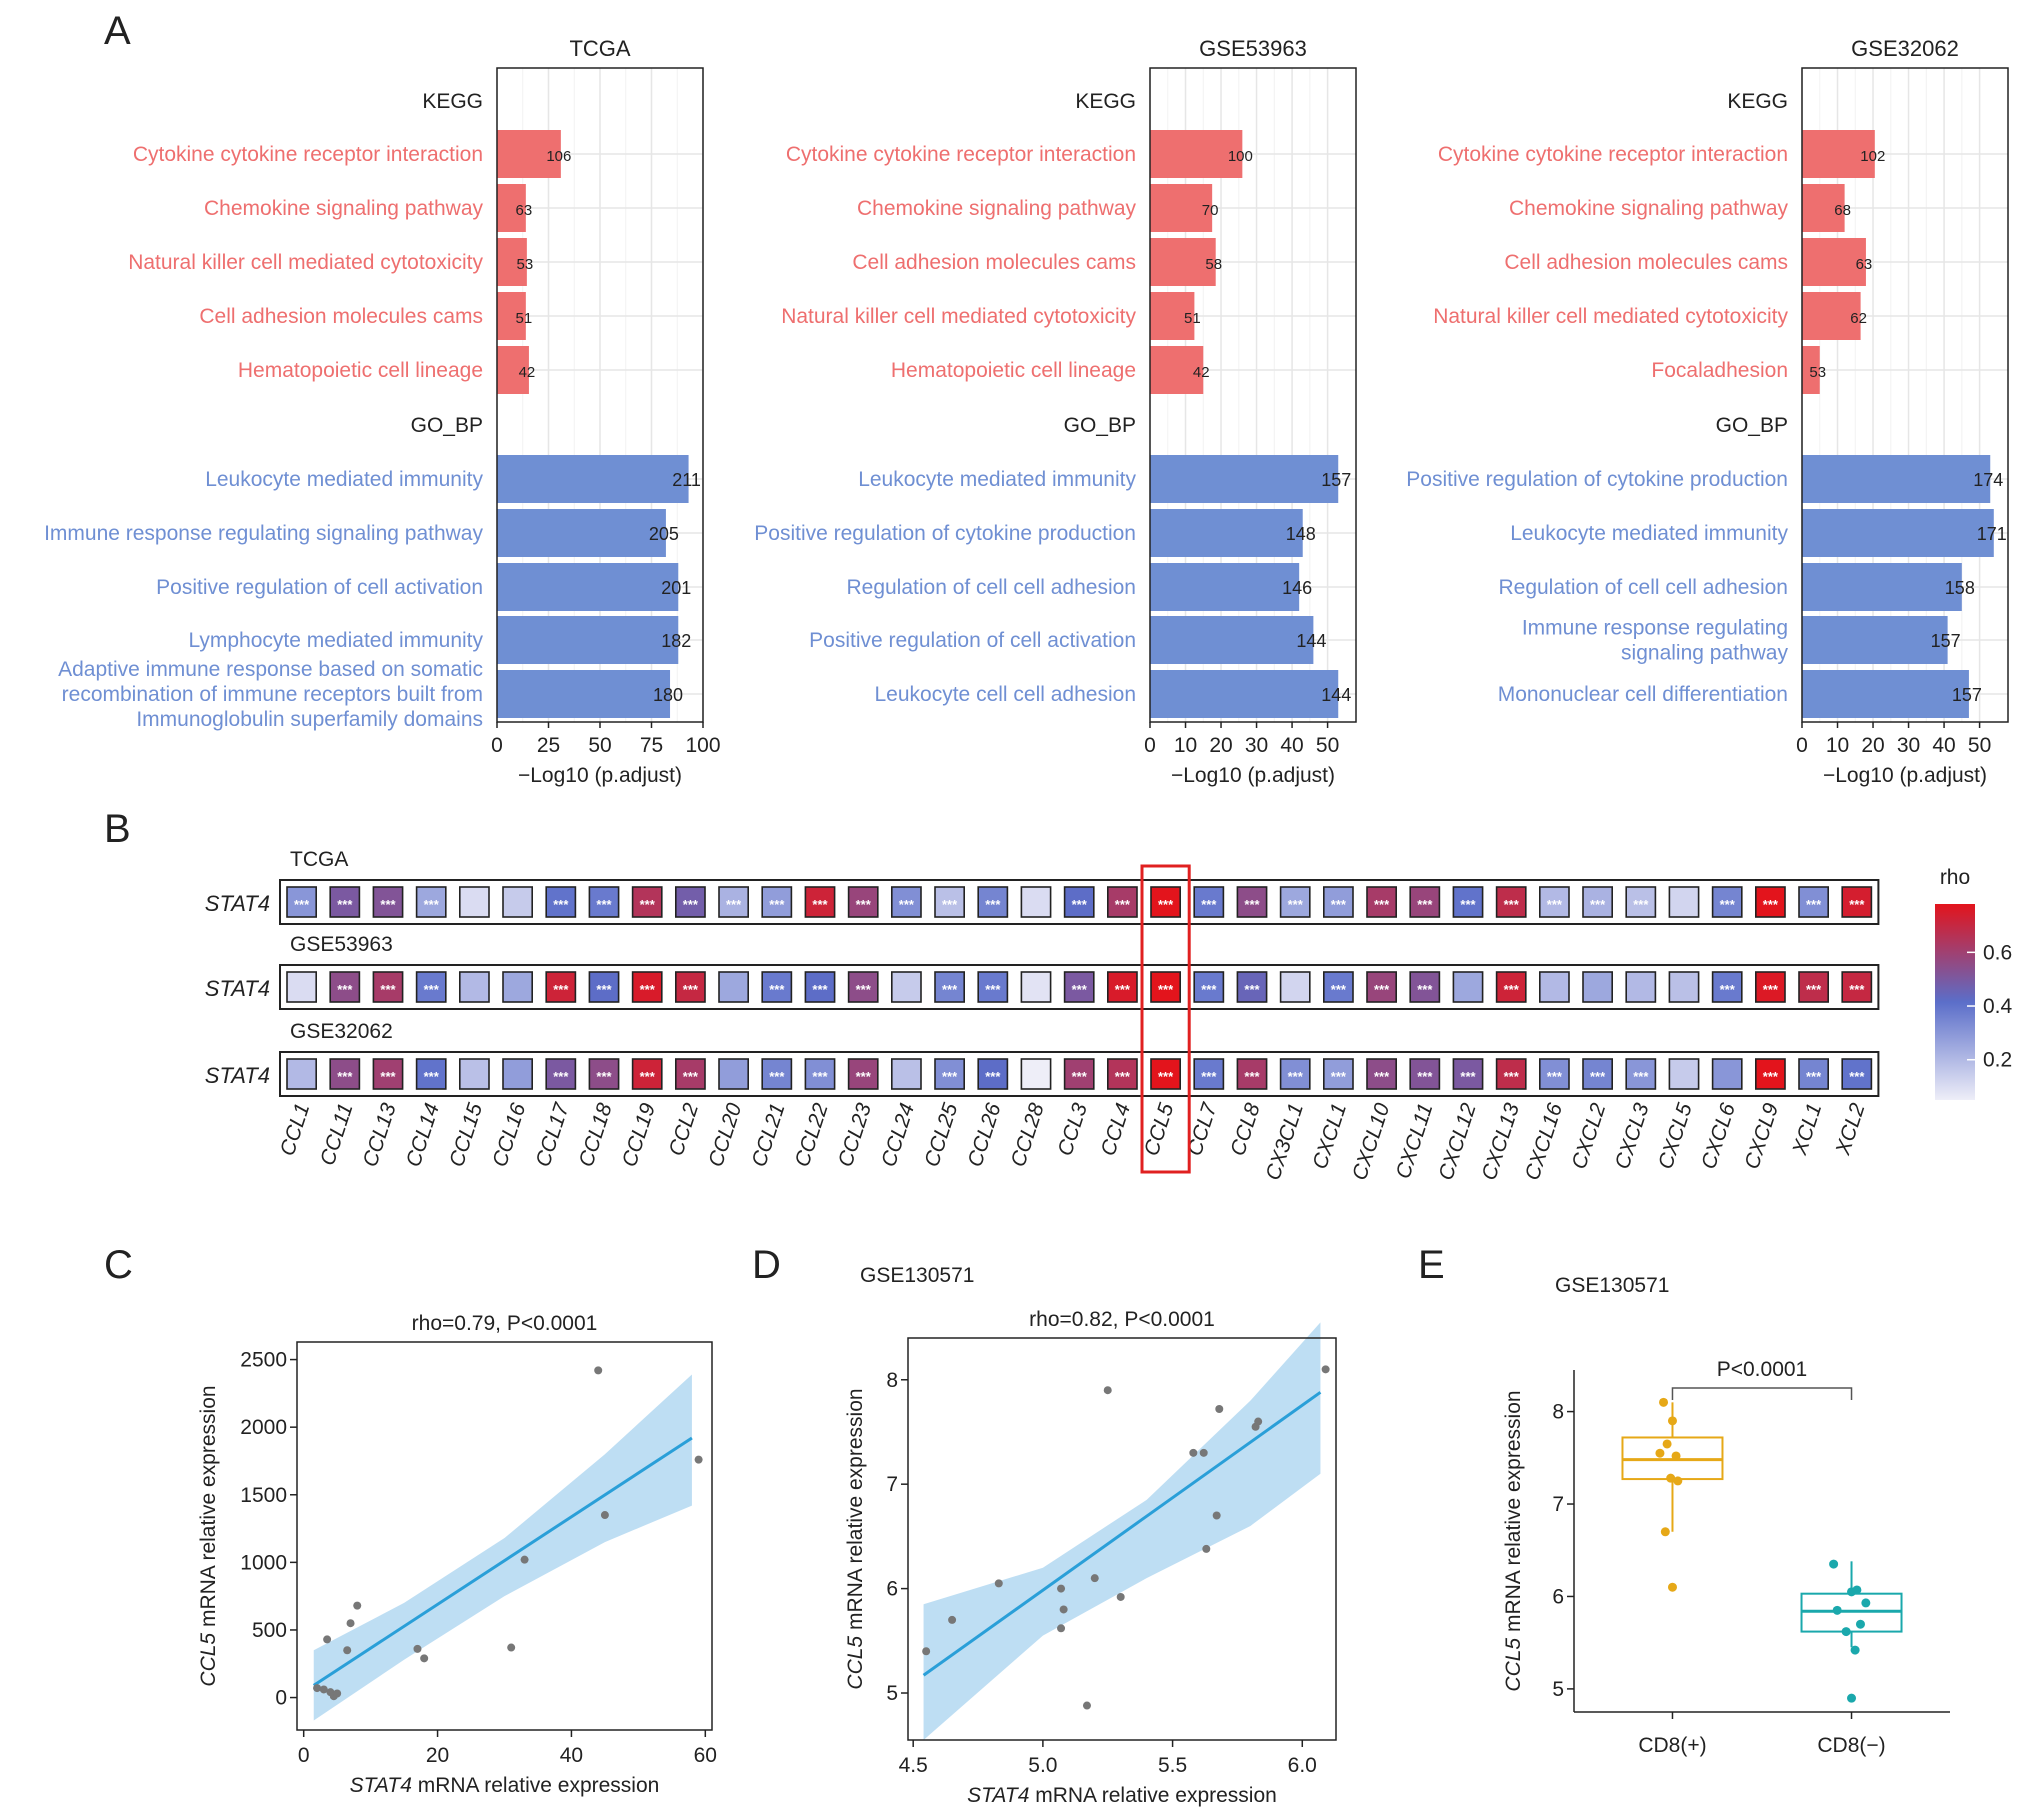 This screenshot has height=1807, width=2032. I want to click on column-label: CXCL13, so click(1501, 1141).